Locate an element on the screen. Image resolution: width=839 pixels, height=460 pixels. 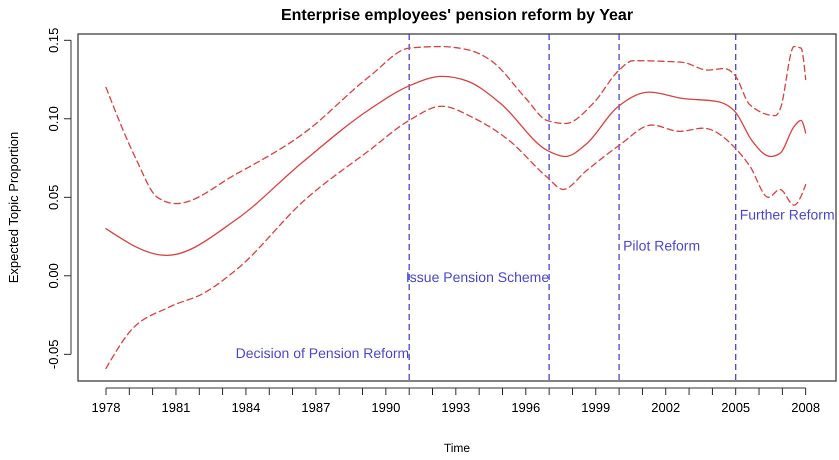
x-axis-title: Time is located at coordinates (457, 448).